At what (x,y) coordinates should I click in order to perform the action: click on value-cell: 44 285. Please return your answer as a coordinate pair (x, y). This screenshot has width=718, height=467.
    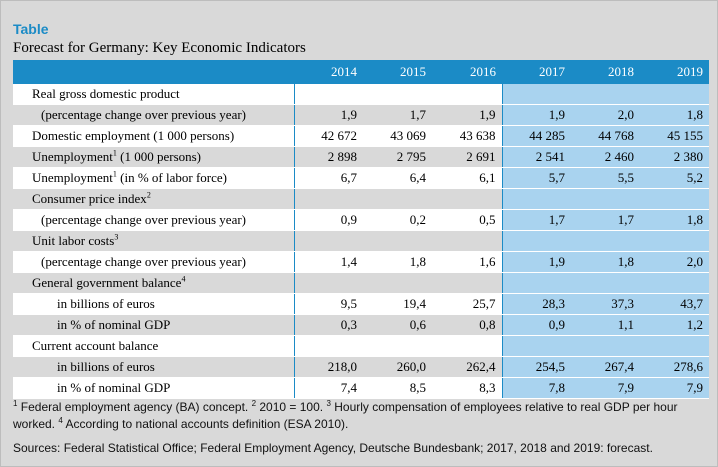
    Looking at the image, I should click on (536, 136).